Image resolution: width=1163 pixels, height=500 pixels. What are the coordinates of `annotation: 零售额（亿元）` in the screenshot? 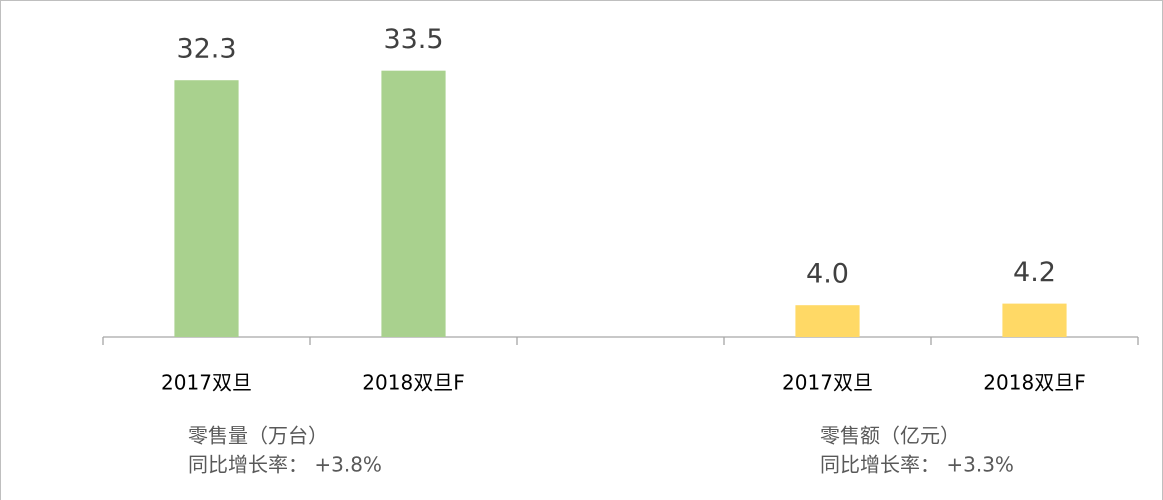 It's located at (890, 436).